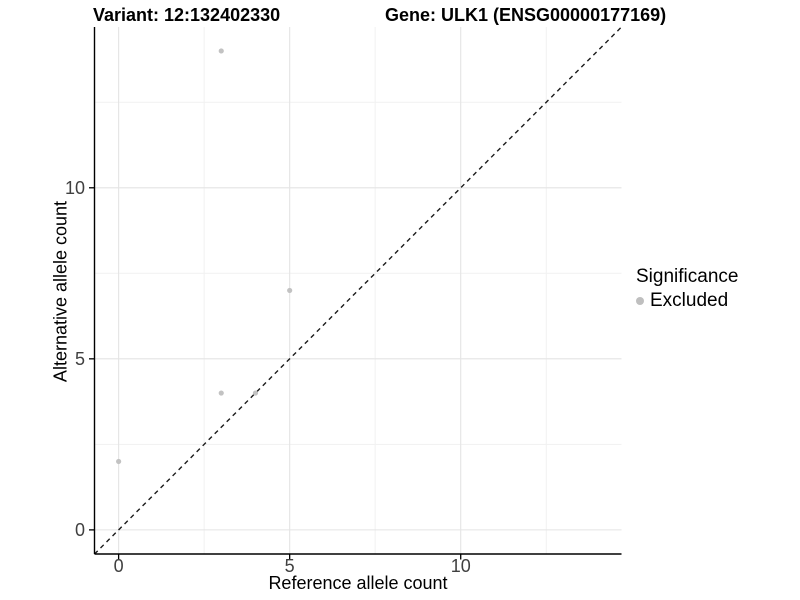 The image size is (800, 600). Describe the element at coordinates (358, 583) in the screenshot. I see `x-axis-title: Reference allele count` at that location.